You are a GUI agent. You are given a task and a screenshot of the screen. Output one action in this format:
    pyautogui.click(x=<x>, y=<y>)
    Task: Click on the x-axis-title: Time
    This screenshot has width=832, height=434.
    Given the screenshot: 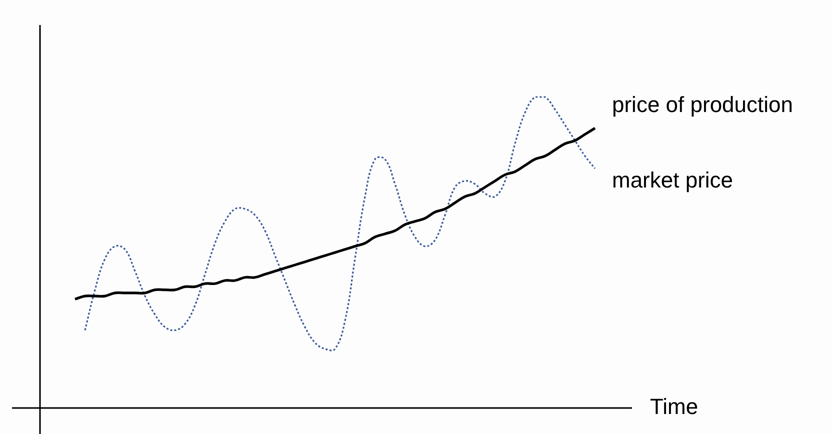 What is the action you would take?
    pyautogui.click(x=674, y=407)
    